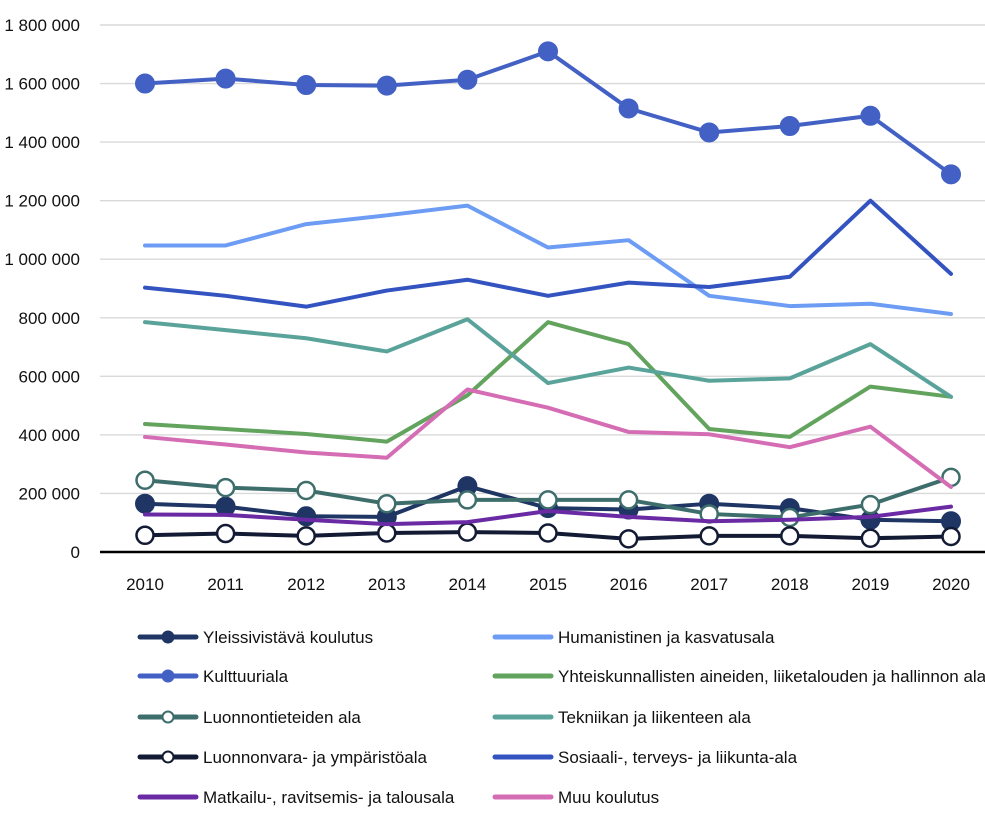 This screenshot has height=826, width=985. I want to click on legend-label: Sosiaali-, terveys- ja liikunta-ala, so click(678, 757).